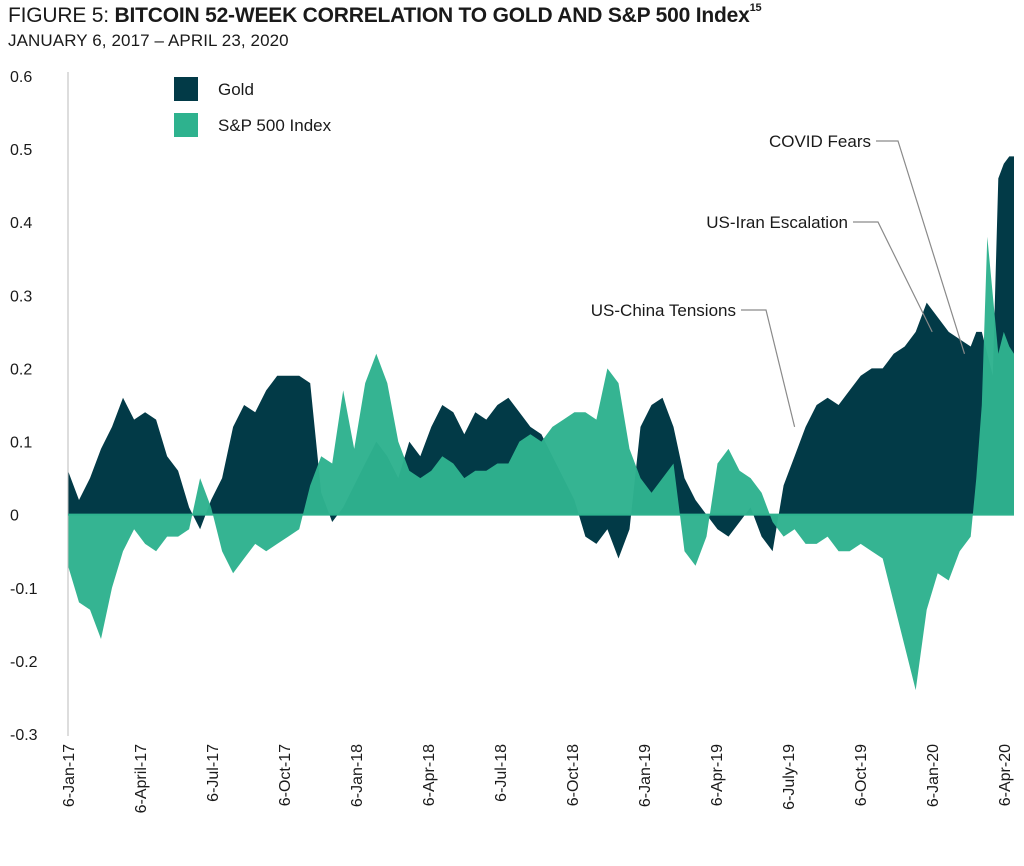 This screenshot has width=1024, height=866. Describe the element at coordinates (501, 773) in the screenshot. I see `x-tick-label: 6-Jul-18` at that location.